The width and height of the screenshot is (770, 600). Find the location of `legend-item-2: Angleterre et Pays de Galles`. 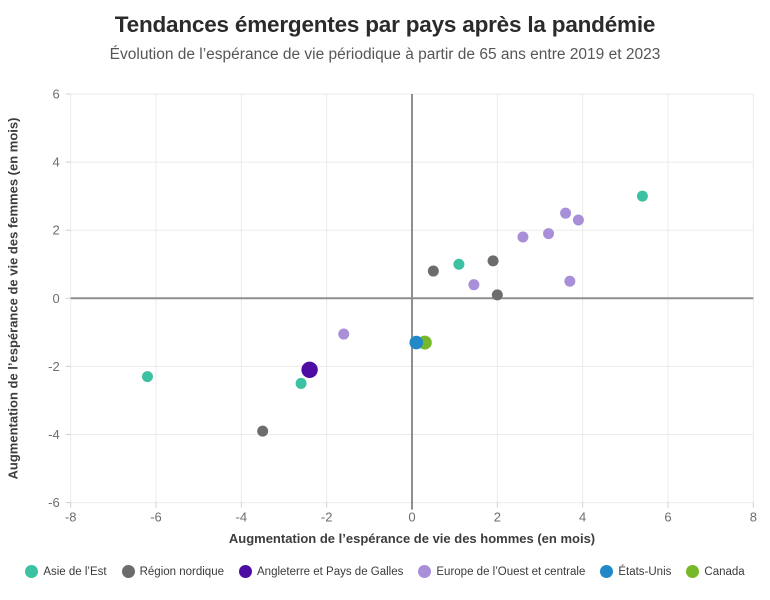

legend-item-2: Angleterre et Pays de Galles is located at coordinates (321, 571).